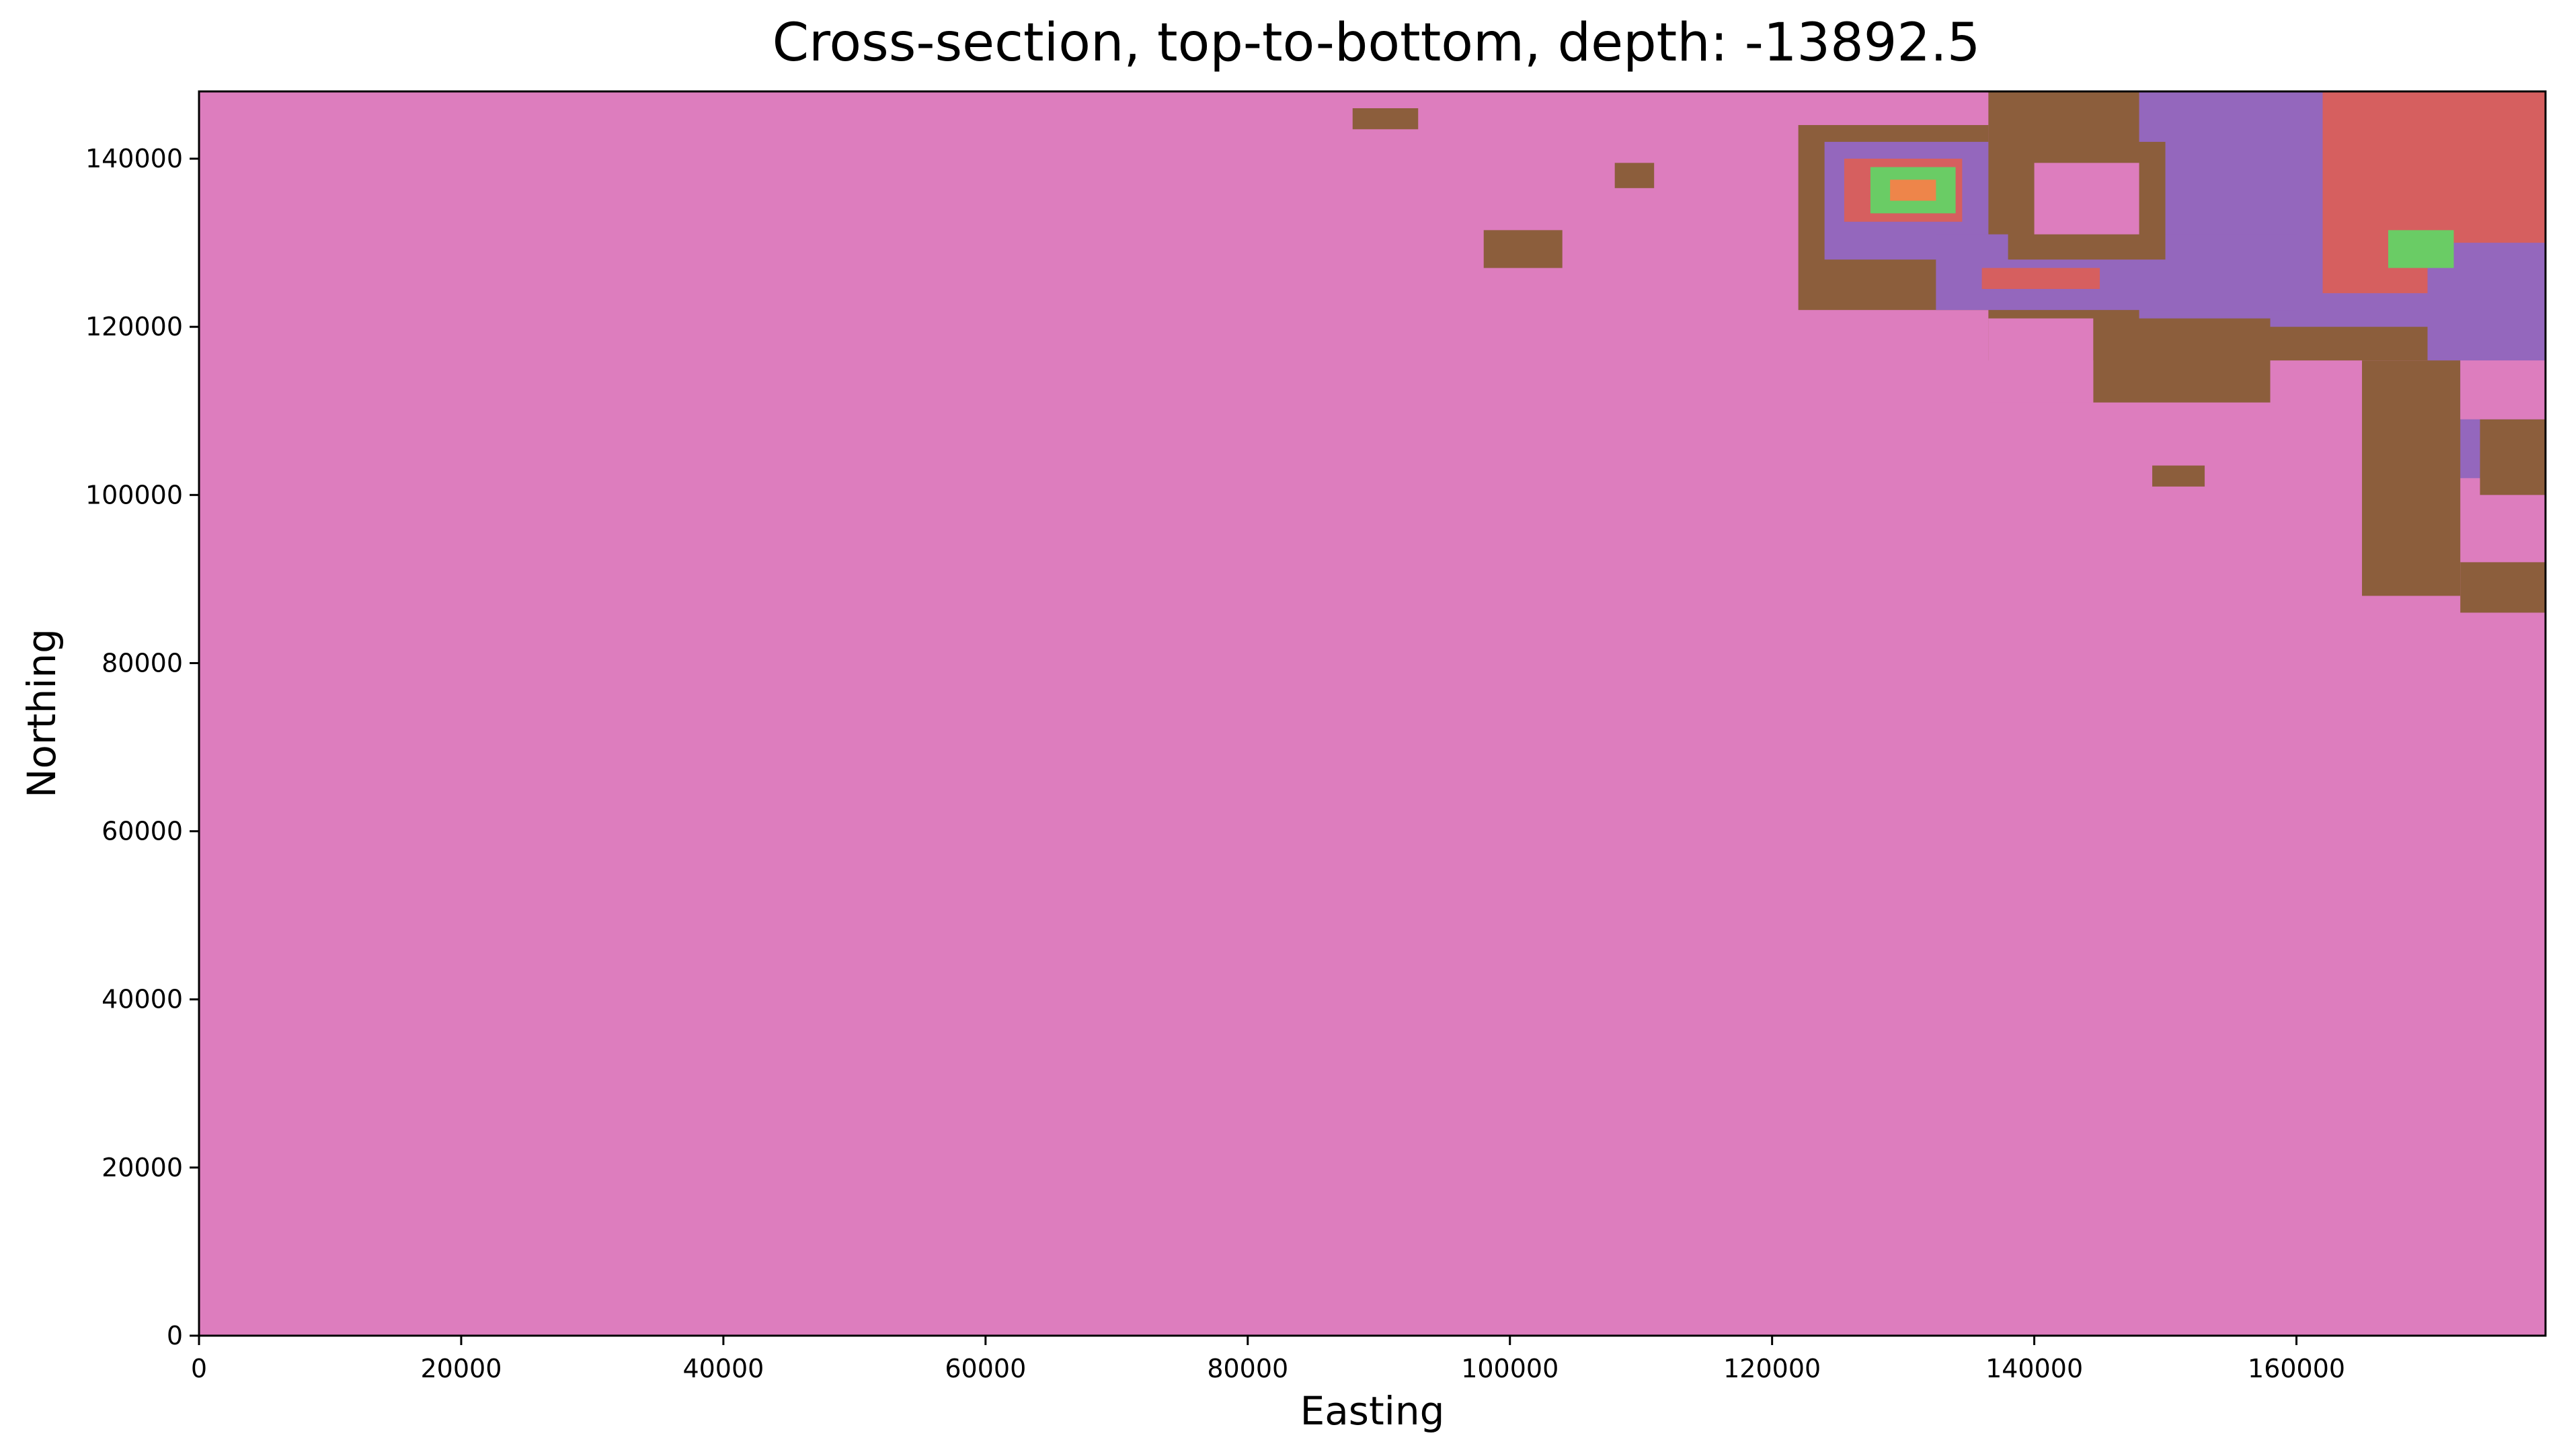  Describe the element at coordinates (2513, 457) in the screenshot. I see `heatmap-region-brown-right-band` at that location.